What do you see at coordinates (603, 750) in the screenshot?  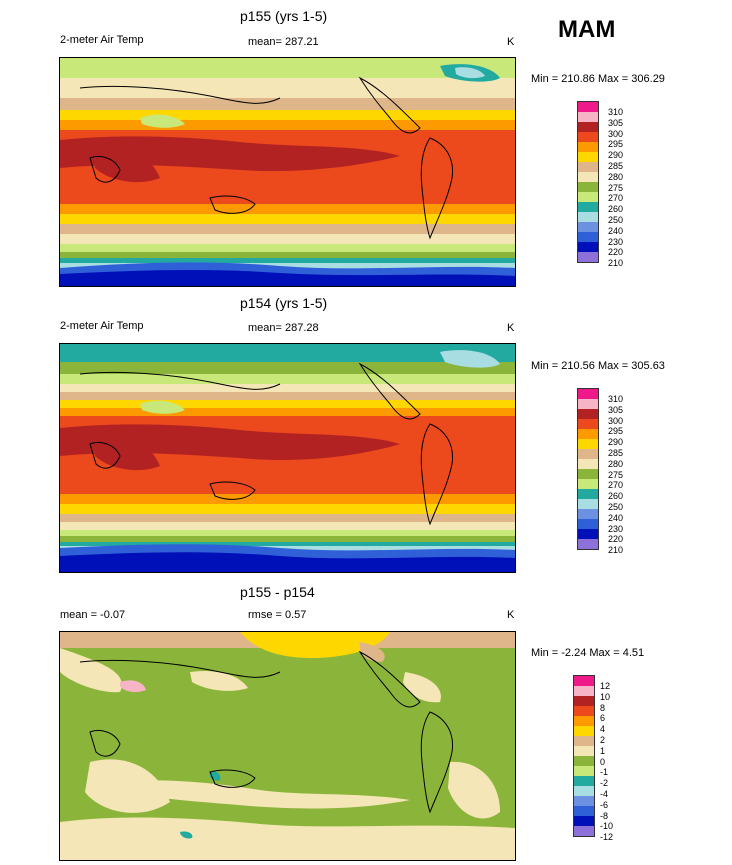 I see `legend-label: 1` at bounding box center [603, 750].